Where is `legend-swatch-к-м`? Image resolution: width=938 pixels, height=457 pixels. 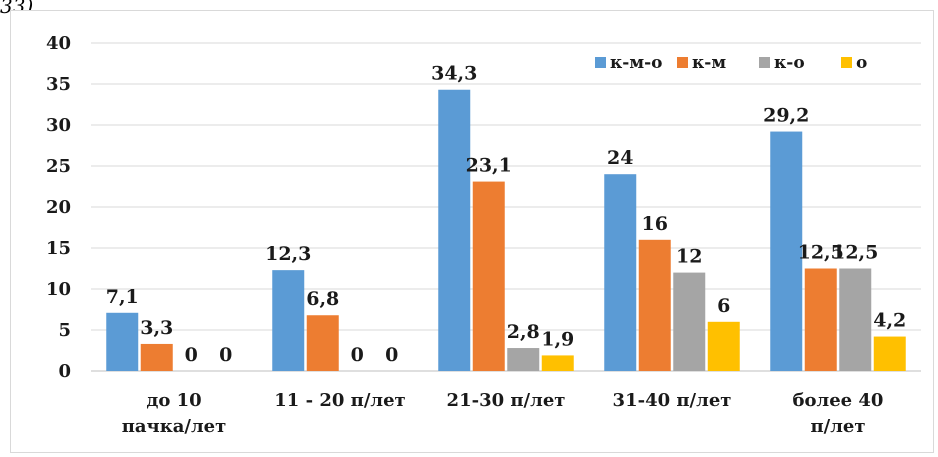 legend-swatch-к-м is located at coordinates (682, 62).